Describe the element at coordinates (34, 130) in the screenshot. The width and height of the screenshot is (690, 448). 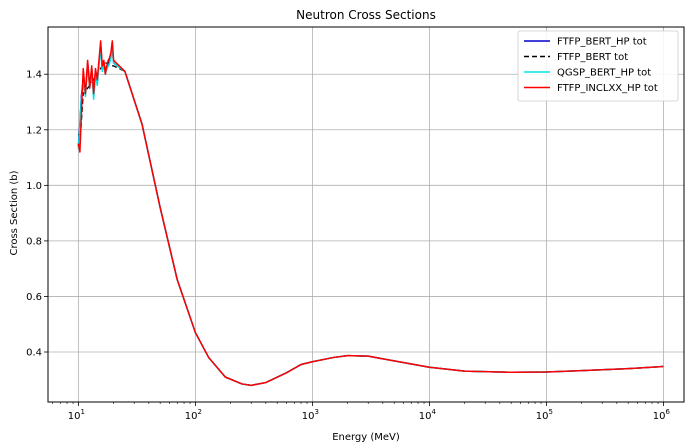
I see `y-tick-label: 1.2` at that location.